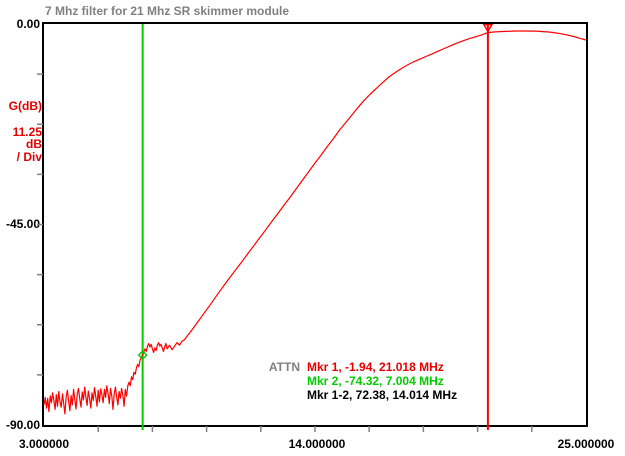 The image size is (625, 456). I want to click on y-scale-per-div-value: 11.25, so click(27, 132).